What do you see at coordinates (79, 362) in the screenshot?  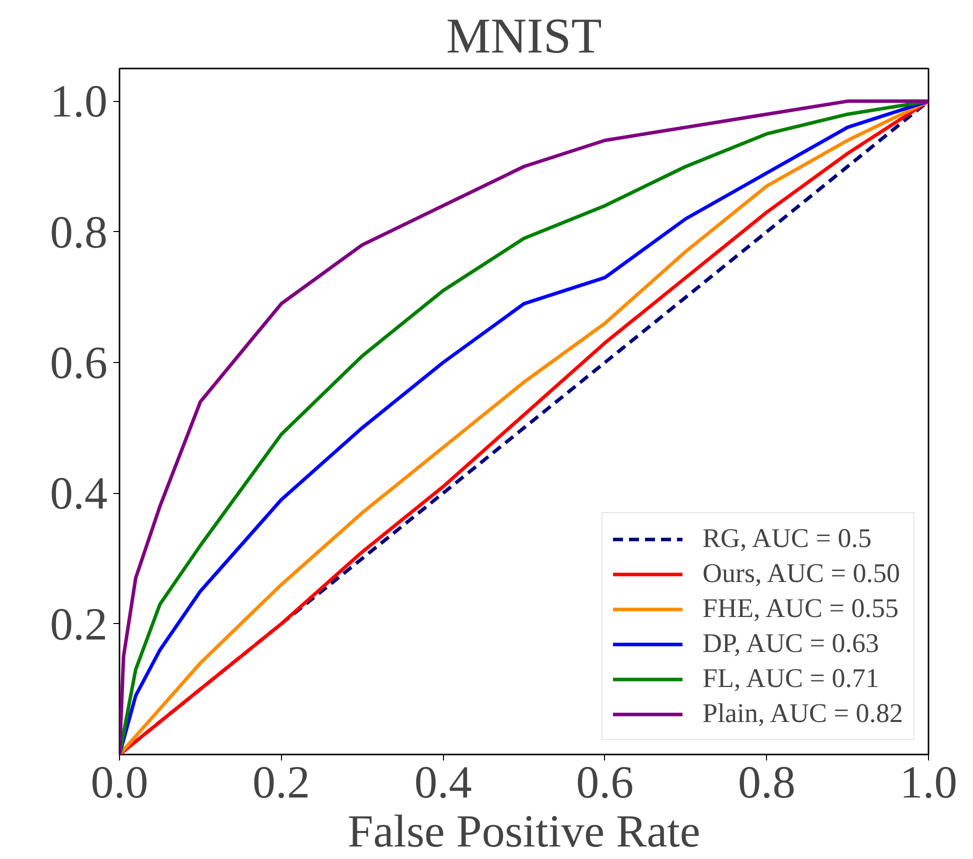 I see `y-tick-label: 0.6` at bounding box center [79, 362].